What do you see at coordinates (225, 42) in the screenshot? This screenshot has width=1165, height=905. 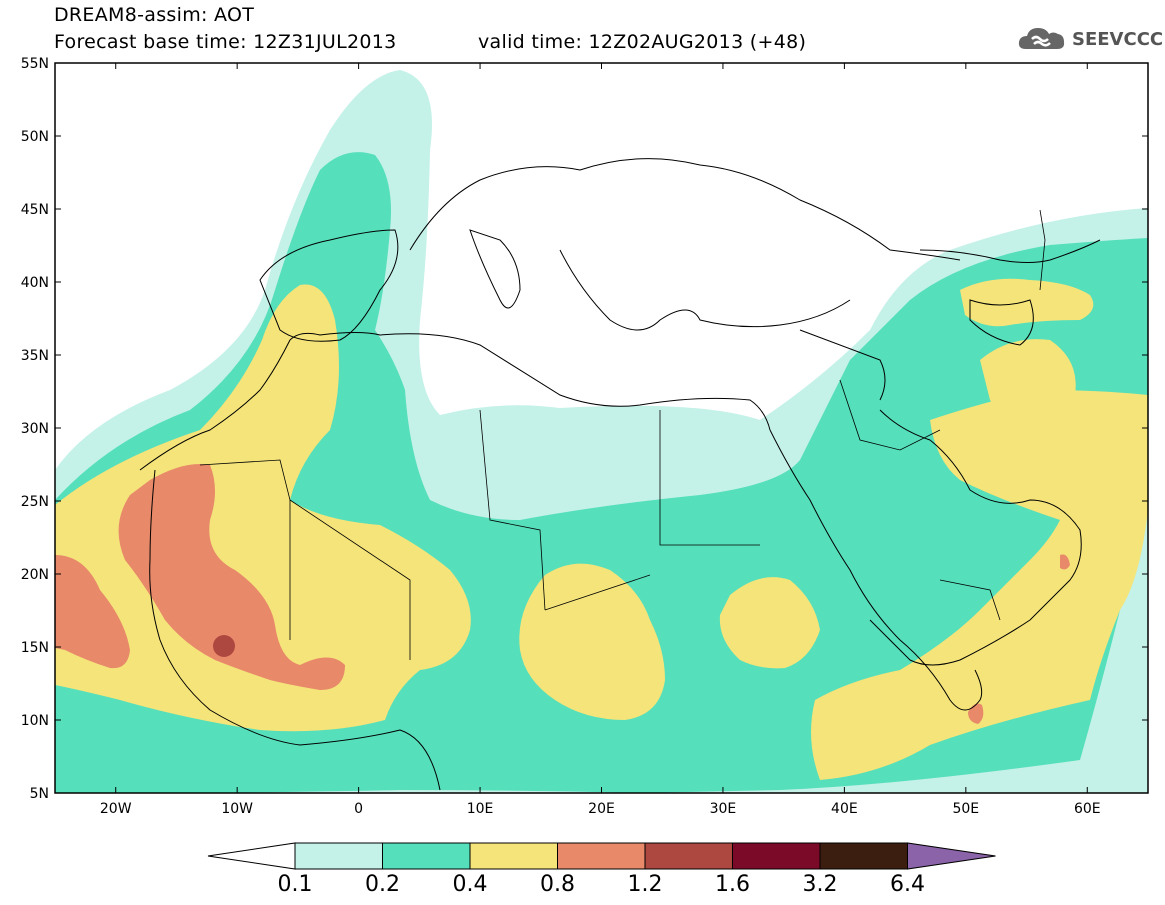 I see `forecast-base-time: Forecast base time: 12Z31JUL2013` at bounding box center [225, 42].